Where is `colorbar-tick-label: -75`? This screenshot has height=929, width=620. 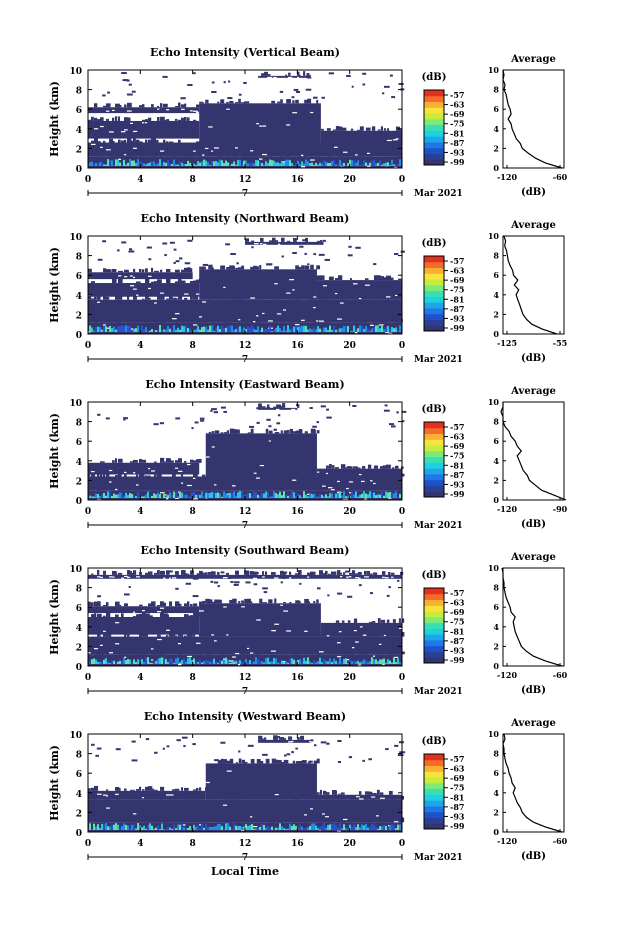 colorbar-tick-label: -75 is located at coordinates (457, 788).